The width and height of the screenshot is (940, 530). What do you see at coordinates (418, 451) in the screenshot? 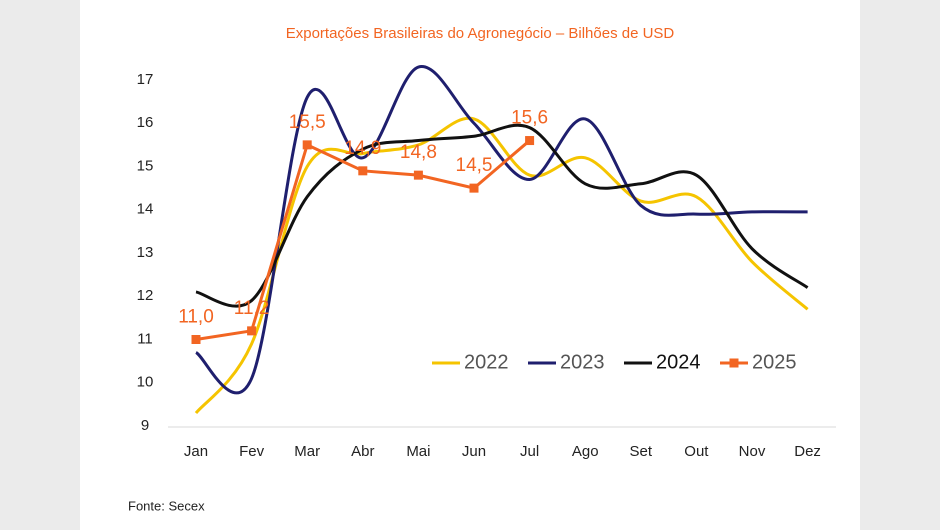
I see `x-tick-label: Mai` at bounding box center [418, 451].